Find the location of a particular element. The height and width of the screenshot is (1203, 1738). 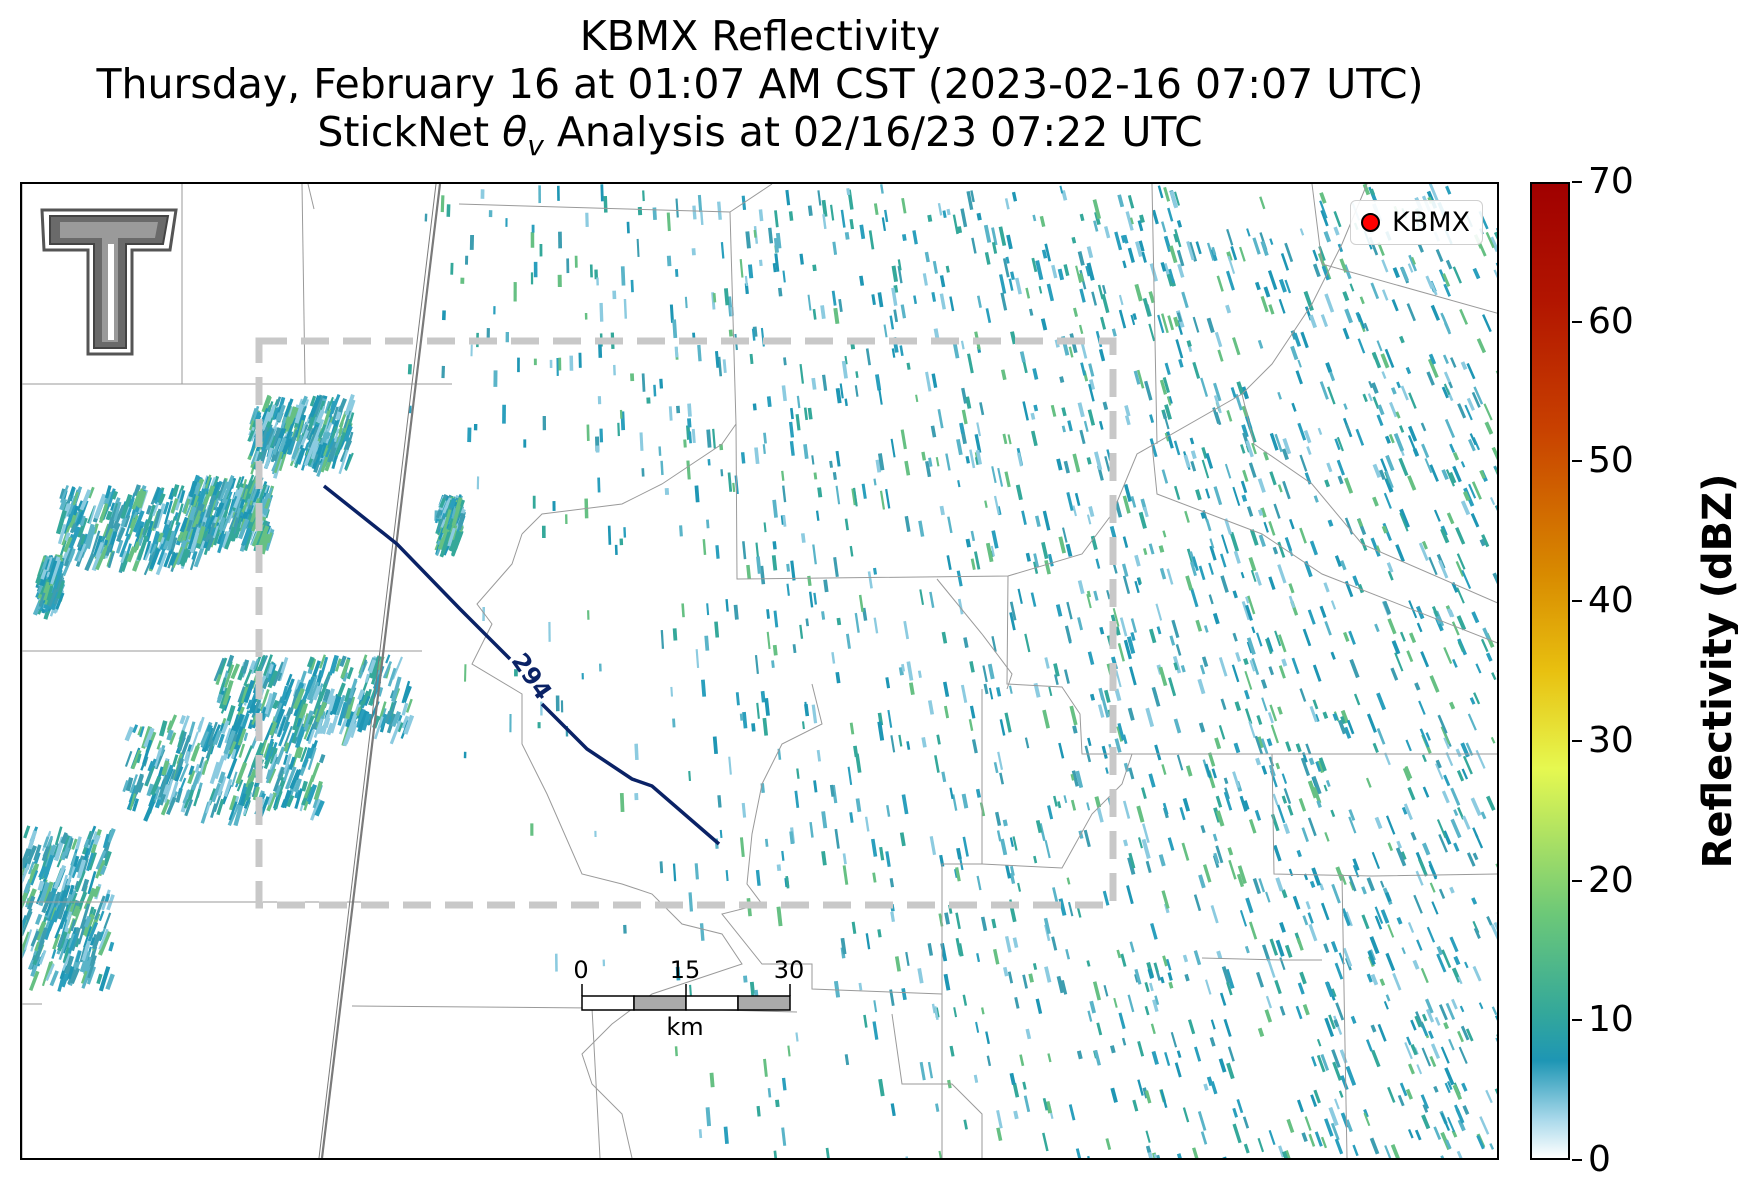

colorbar-tick-label: 20 is located at coordinates (1611, 880).